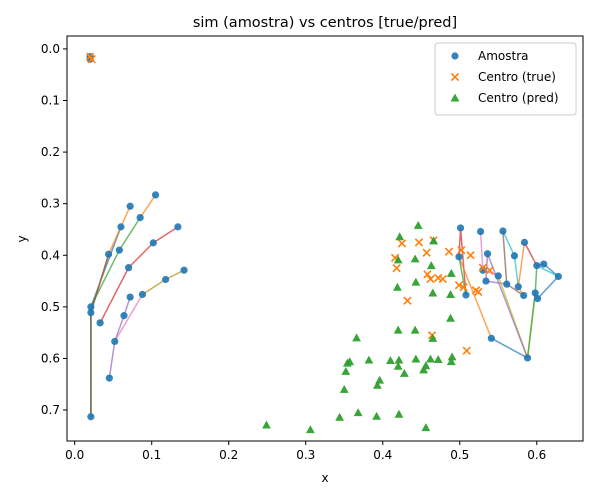 This screenshot has width=600, height=500. What do you see at coordinates (503, 56) in the screenshot?
I see `legend-label: Amostra` at bounding box center [503, 56].